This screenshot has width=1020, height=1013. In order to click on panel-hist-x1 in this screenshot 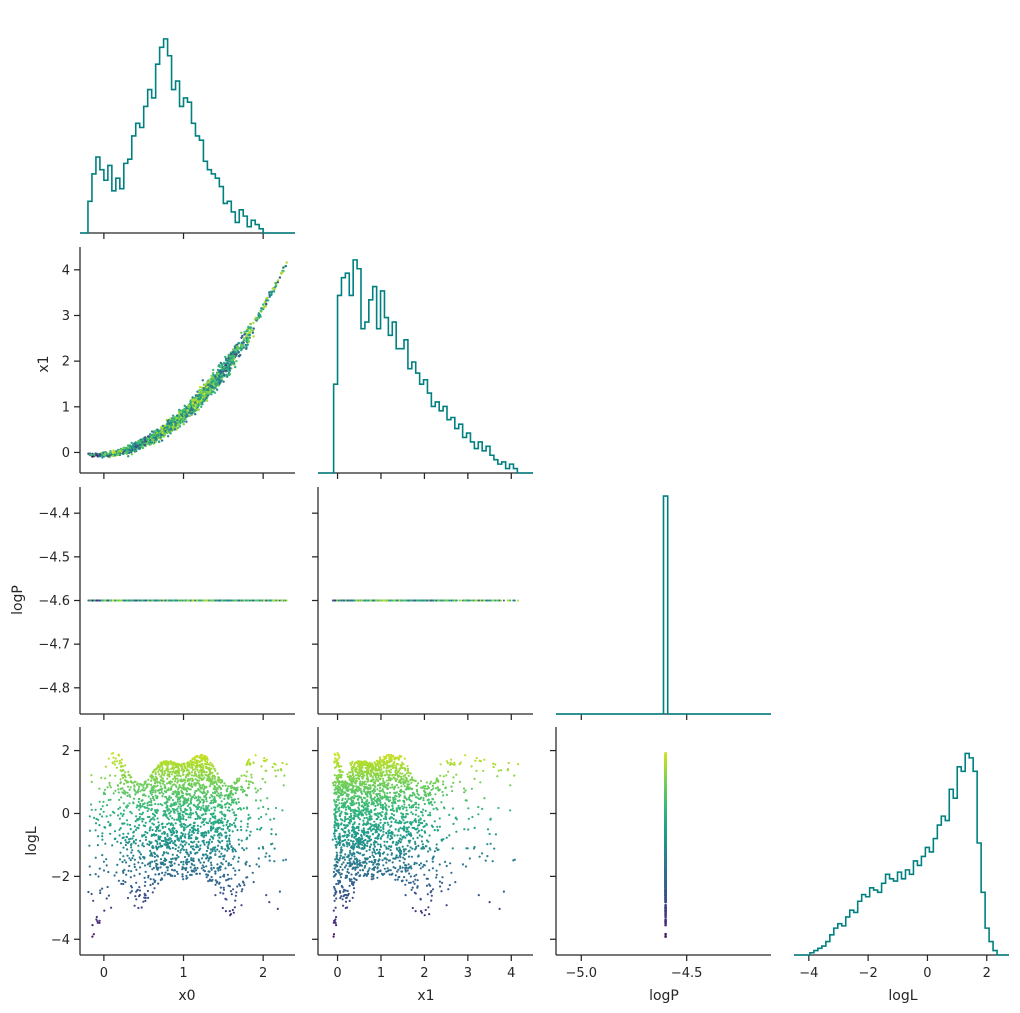, I will do `click(425, 369)`.